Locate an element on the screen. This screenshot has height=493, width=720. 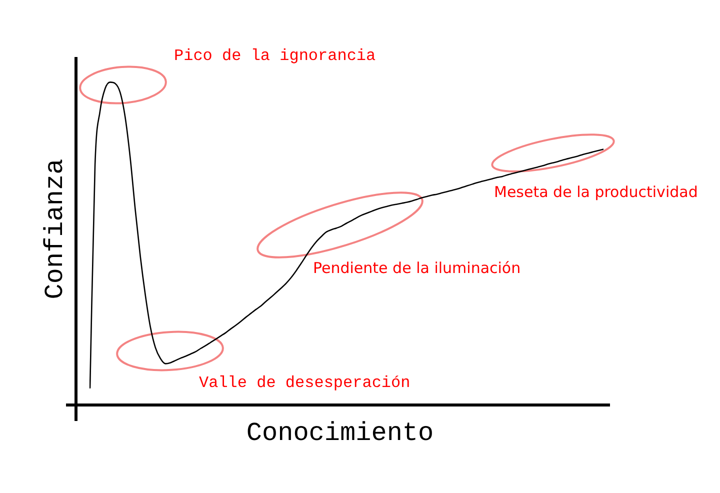
annotation: Pendiente de la iluminación is located at coordinates (417, 267).